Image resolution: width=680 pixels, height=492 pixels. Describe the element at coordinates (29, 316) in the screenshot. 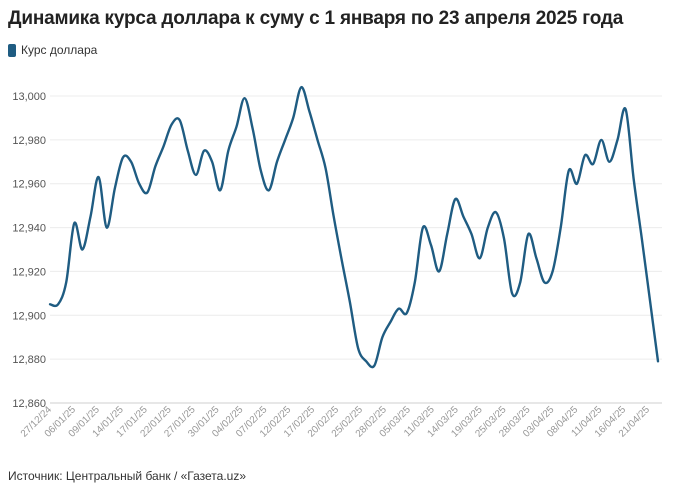

I see `y-tick-label: 12,900` at that location.